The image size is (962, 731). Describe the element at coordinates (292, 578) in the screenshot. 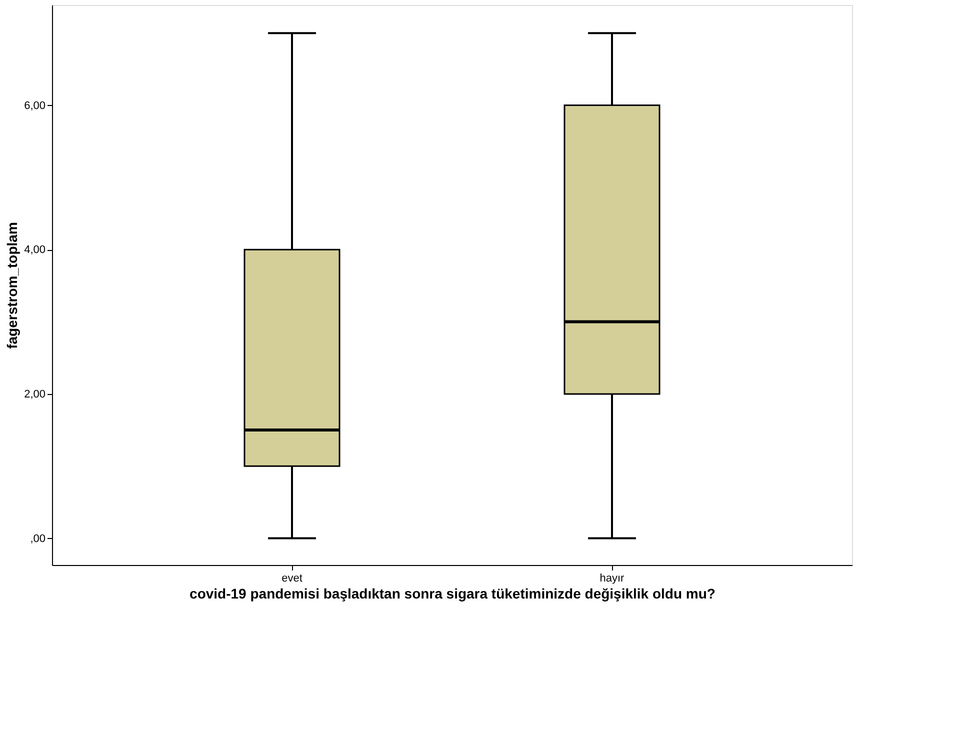

I see `x-tick-label: evet` at that location.